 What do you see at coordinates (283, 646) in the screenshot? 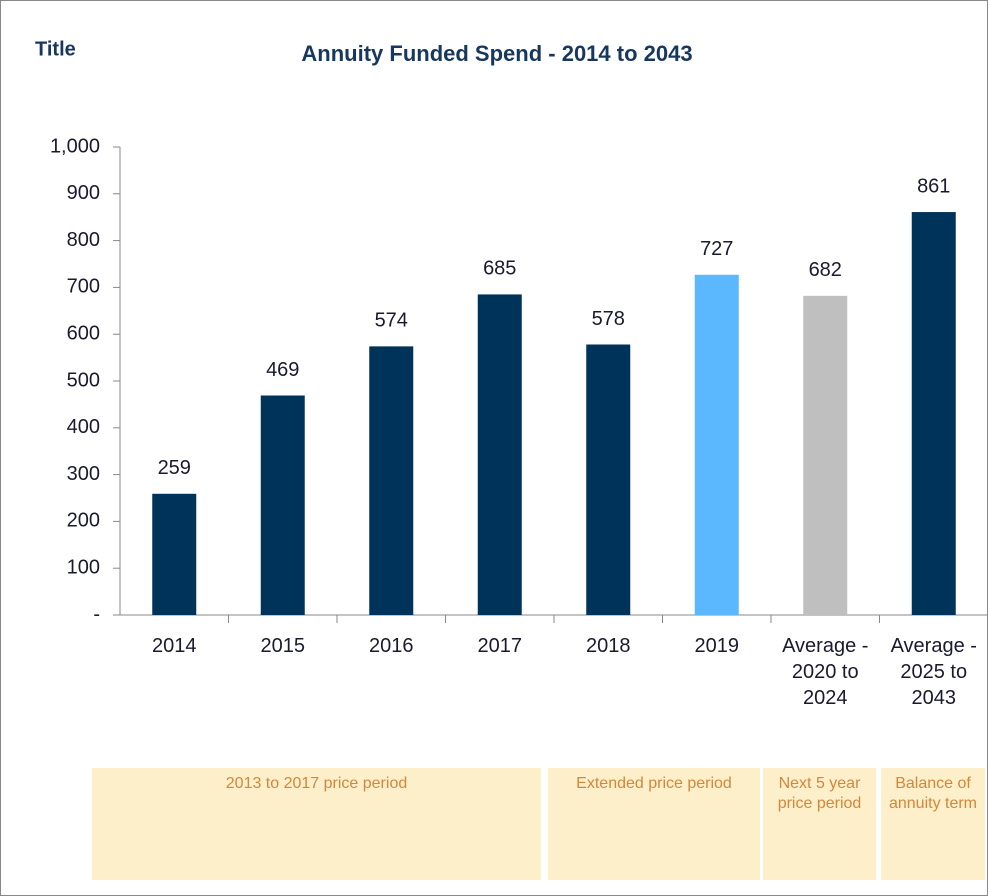
I see `x-tick-label: 2015` at bounding box center [283, 646].